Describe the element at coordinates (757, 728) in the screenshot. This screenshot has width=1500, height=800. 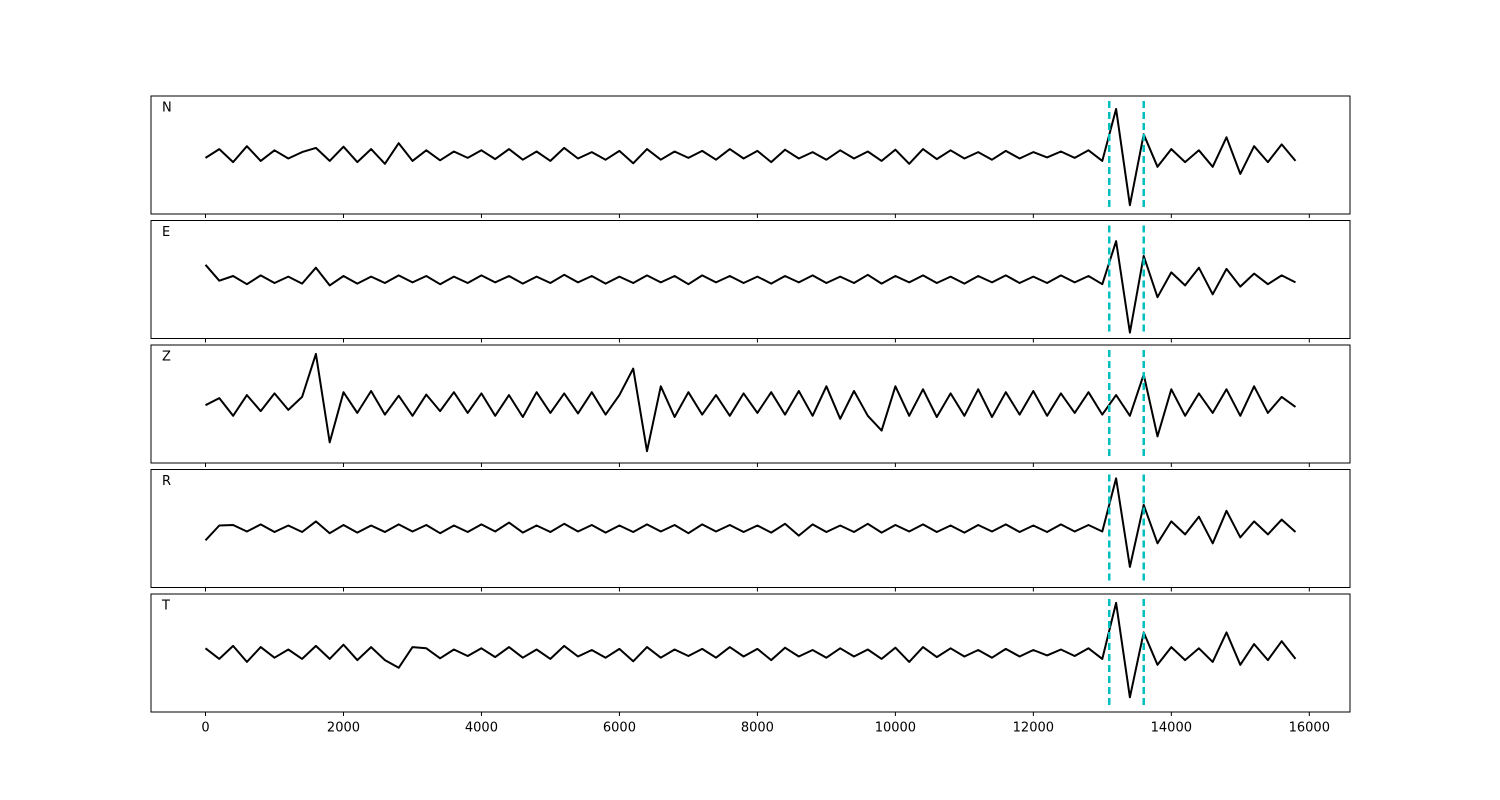
I see `x-tick-label: 8000` at that location.